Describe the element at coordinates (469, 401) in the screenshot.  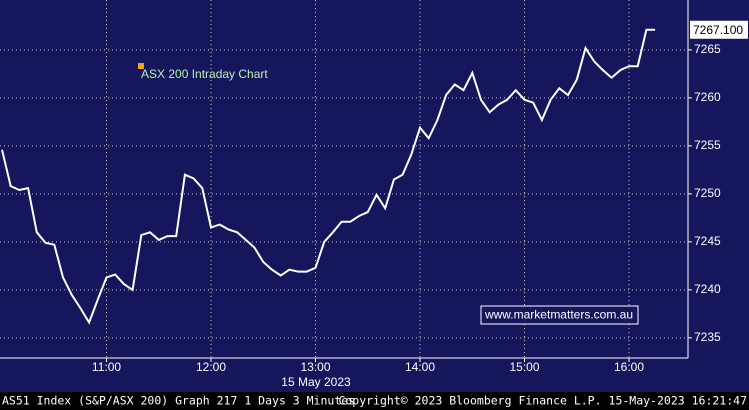
I see `footer-center: Copyright© 2023 Bloomberg Finance L.P.` at that location.